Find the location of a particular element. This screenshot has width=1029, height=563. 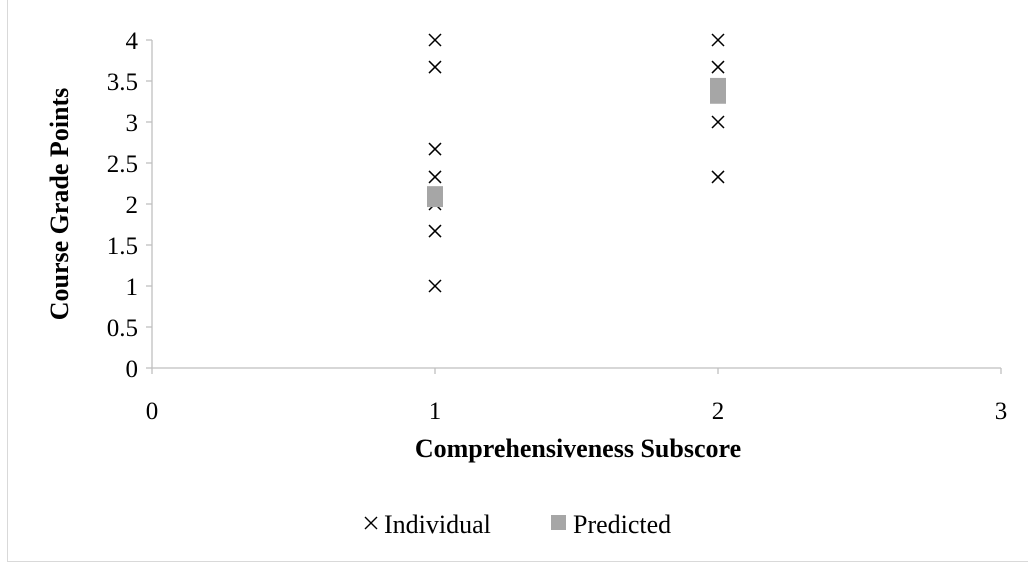

x-tick-label: 3 is located at coordinates (1001, 411).